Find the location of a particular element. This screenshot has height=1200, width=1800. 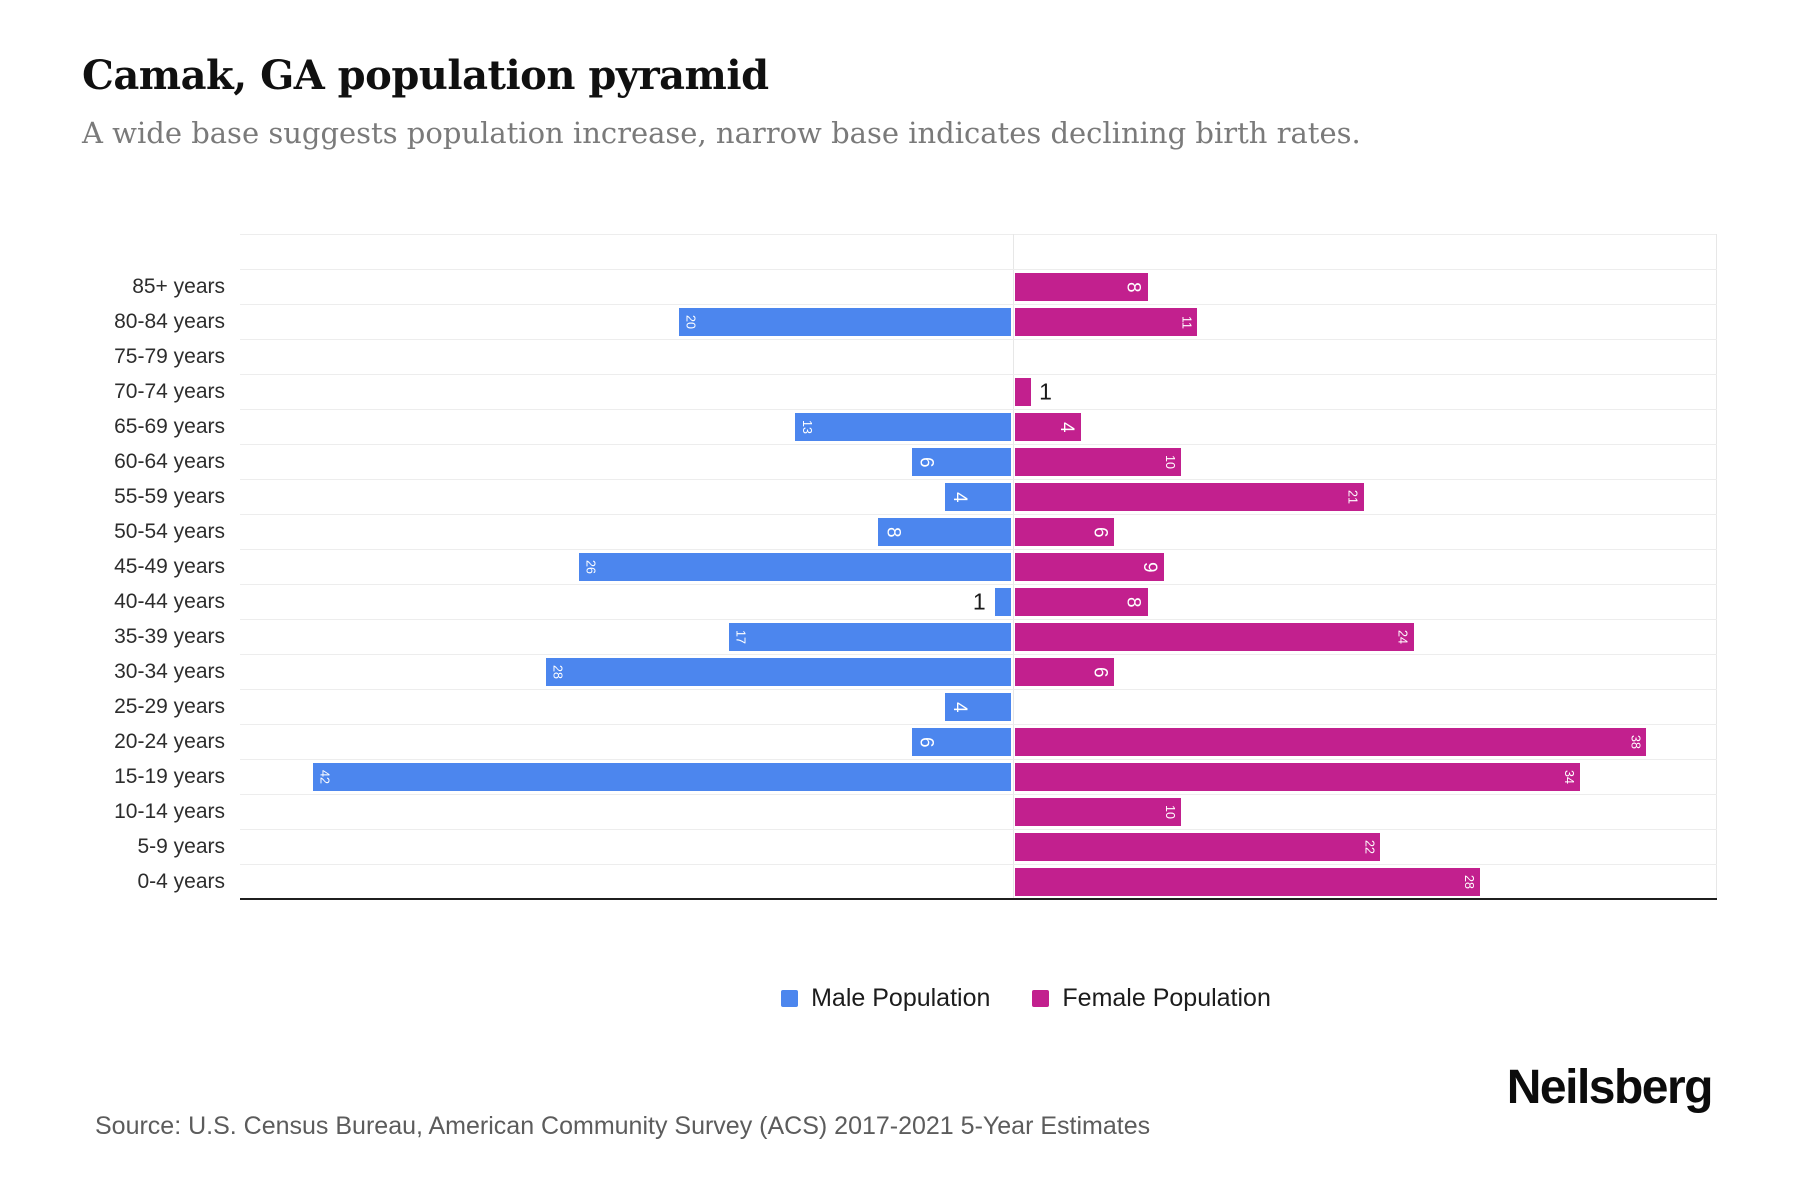

male-bar is located at coordinates (1003, 602).